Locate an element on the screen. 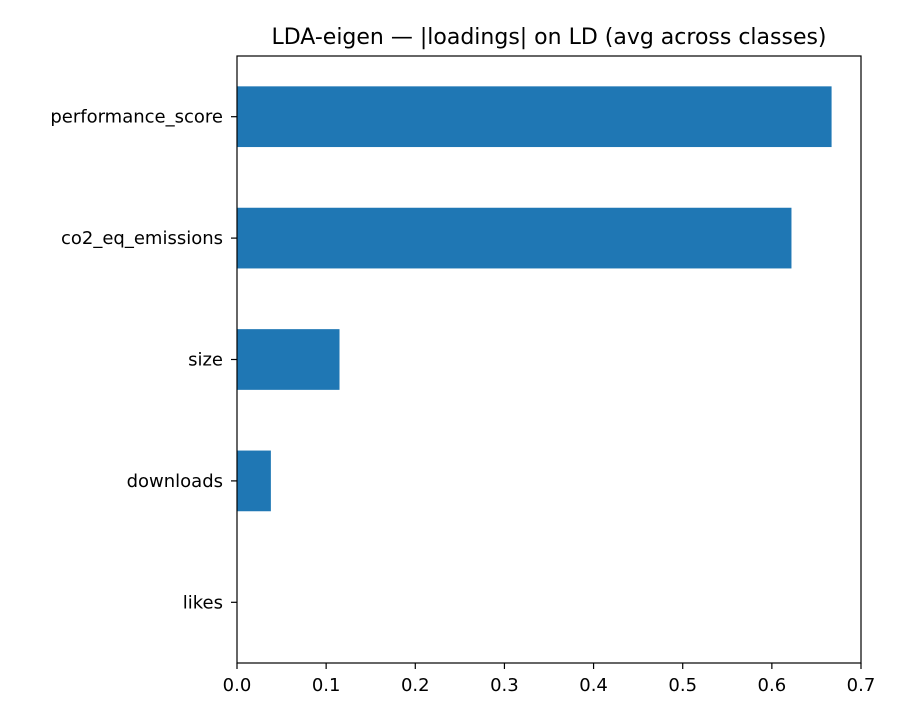 The image size is (900, 720). bar-co2-eq-emissions is located at coordinates (514, 238).